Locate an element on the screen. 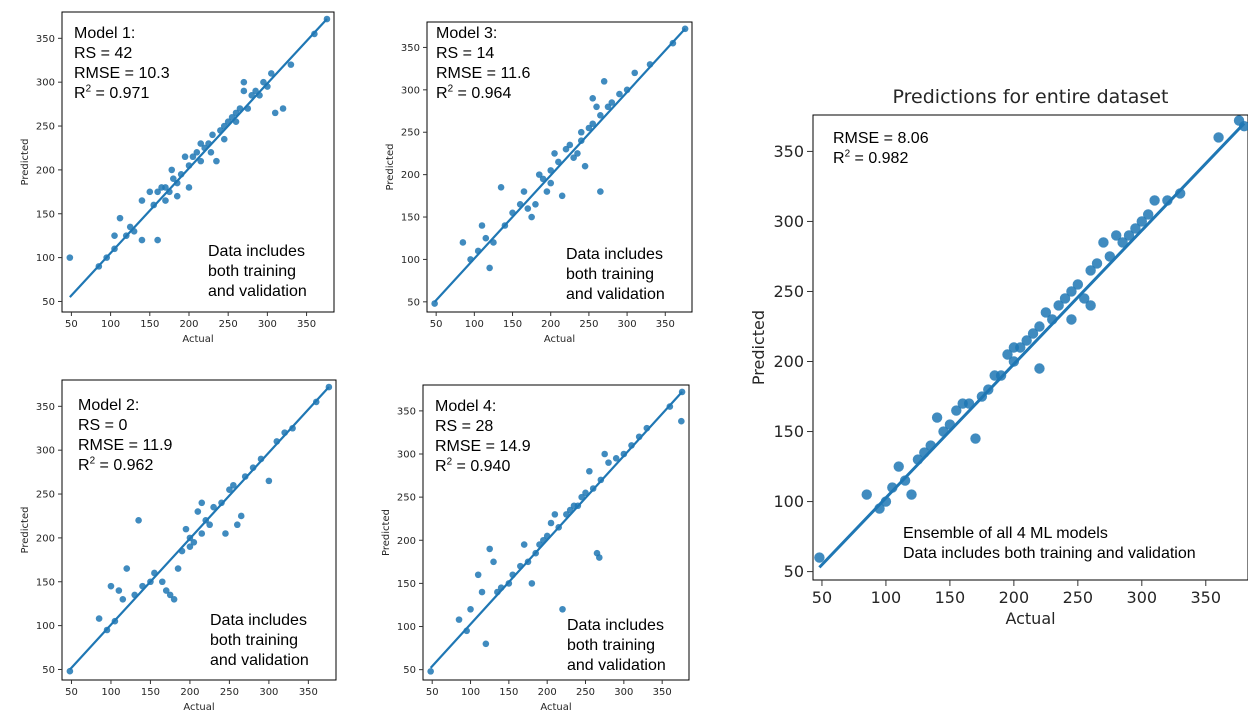 This screenshot has height=725, width=1248. stats-annotation-line: RS = 0 is located at coordinates (102, 425).